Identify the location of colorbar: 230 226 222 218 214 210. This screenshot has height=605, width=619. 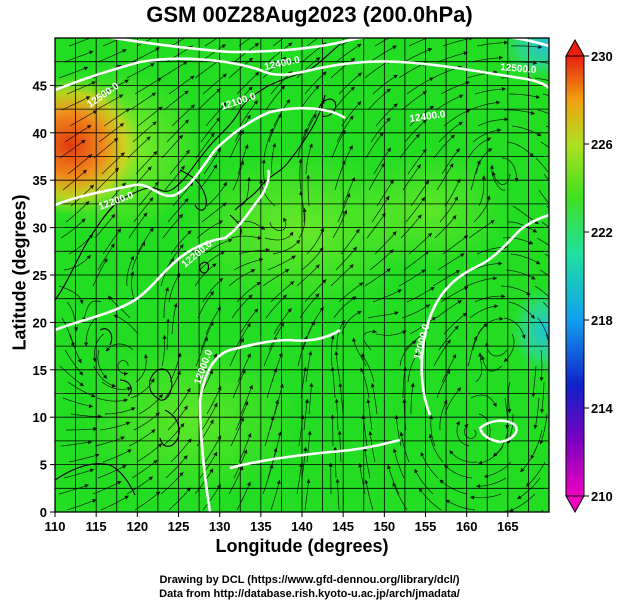
(589, 276).